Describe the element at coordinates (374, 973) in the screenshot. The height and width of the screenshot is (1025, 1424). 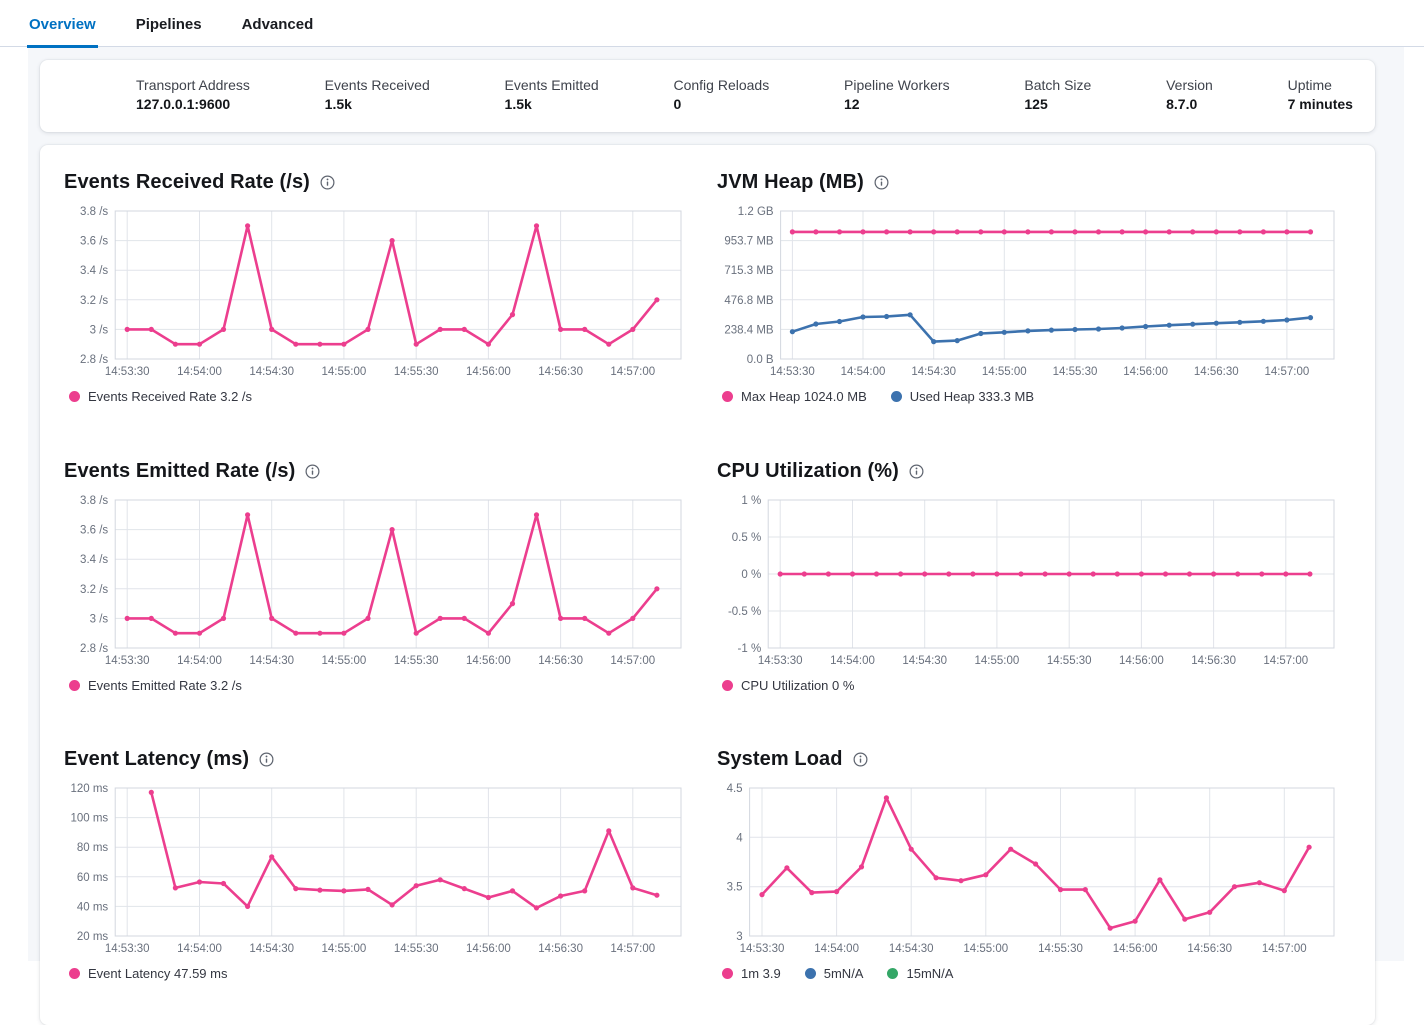
I see `chart-legend: Event Latency 47.59 ms` at that location.